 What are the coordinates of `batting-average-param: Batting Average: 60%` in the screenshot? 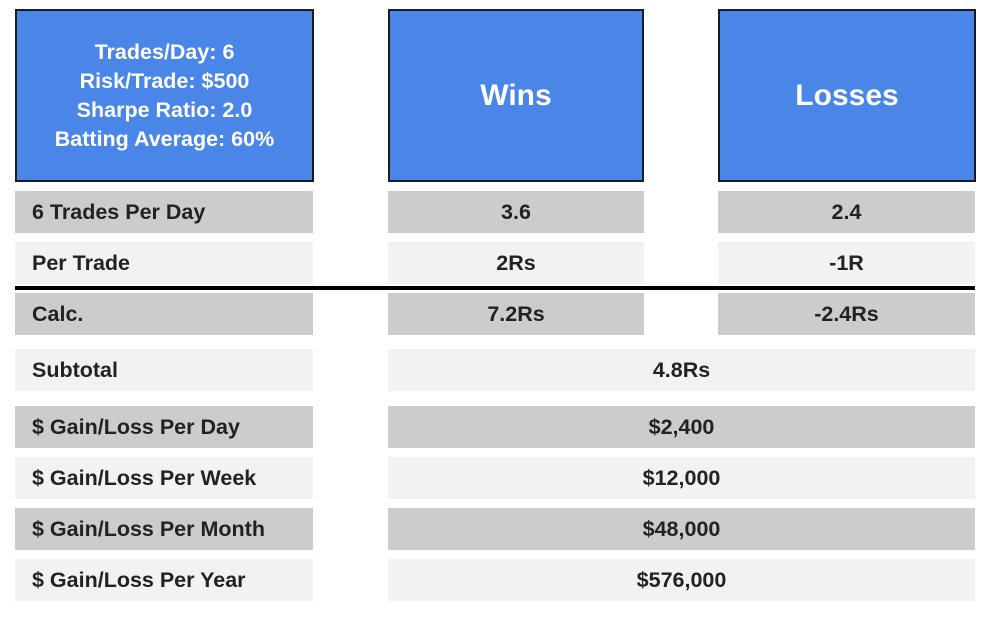 It's located at (164, 138).